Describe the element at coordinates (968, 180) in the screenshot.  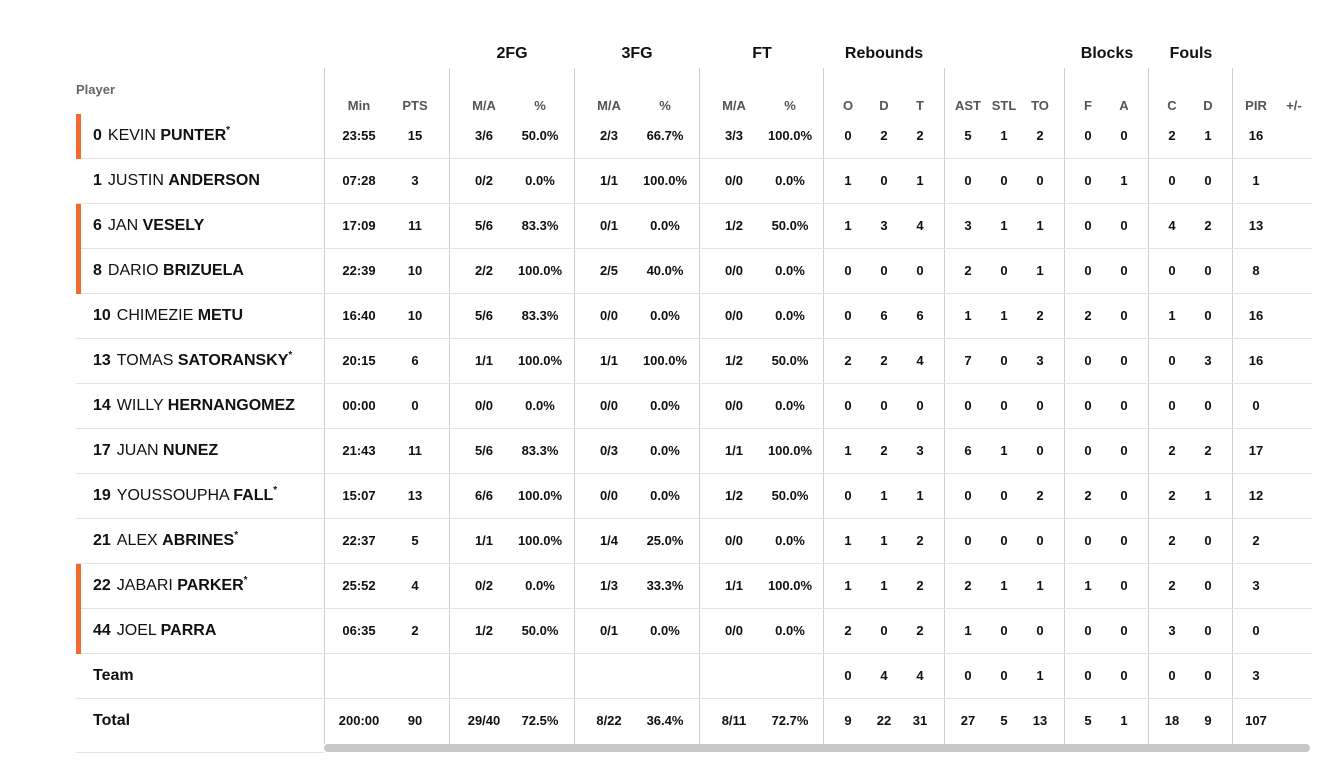
I see `cell-ast: 0` at that location.